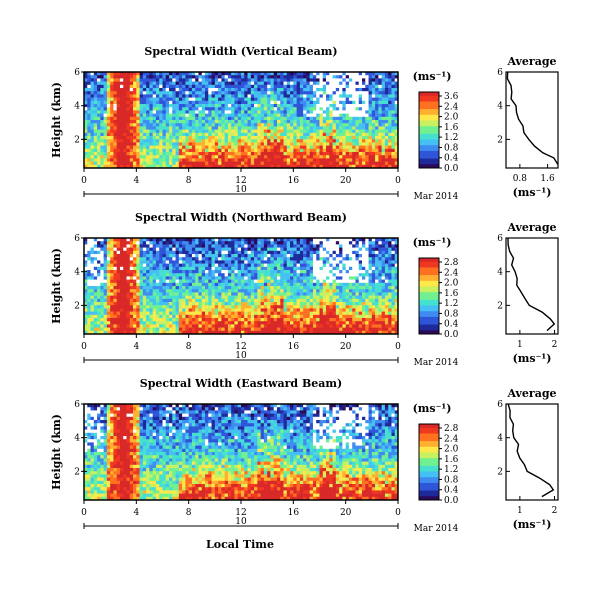 The width and height of the screenshot is (612, 598). What do you see at coordinates (451, 169) in the screenshot?
I see `colorbar-tick-label: 0.0` at bounding box center [451, 169].